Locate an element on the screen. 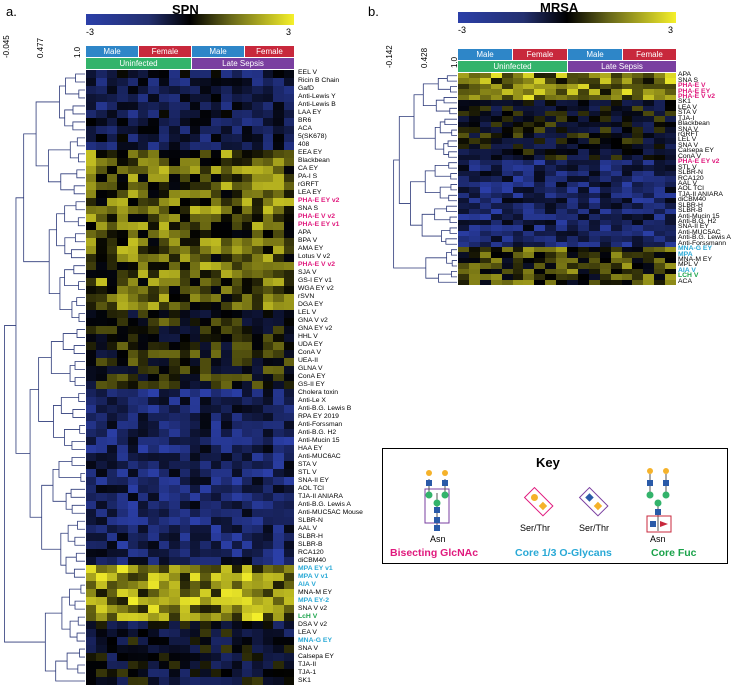  row-label: LEA EY is located at coordinates (310, 193).